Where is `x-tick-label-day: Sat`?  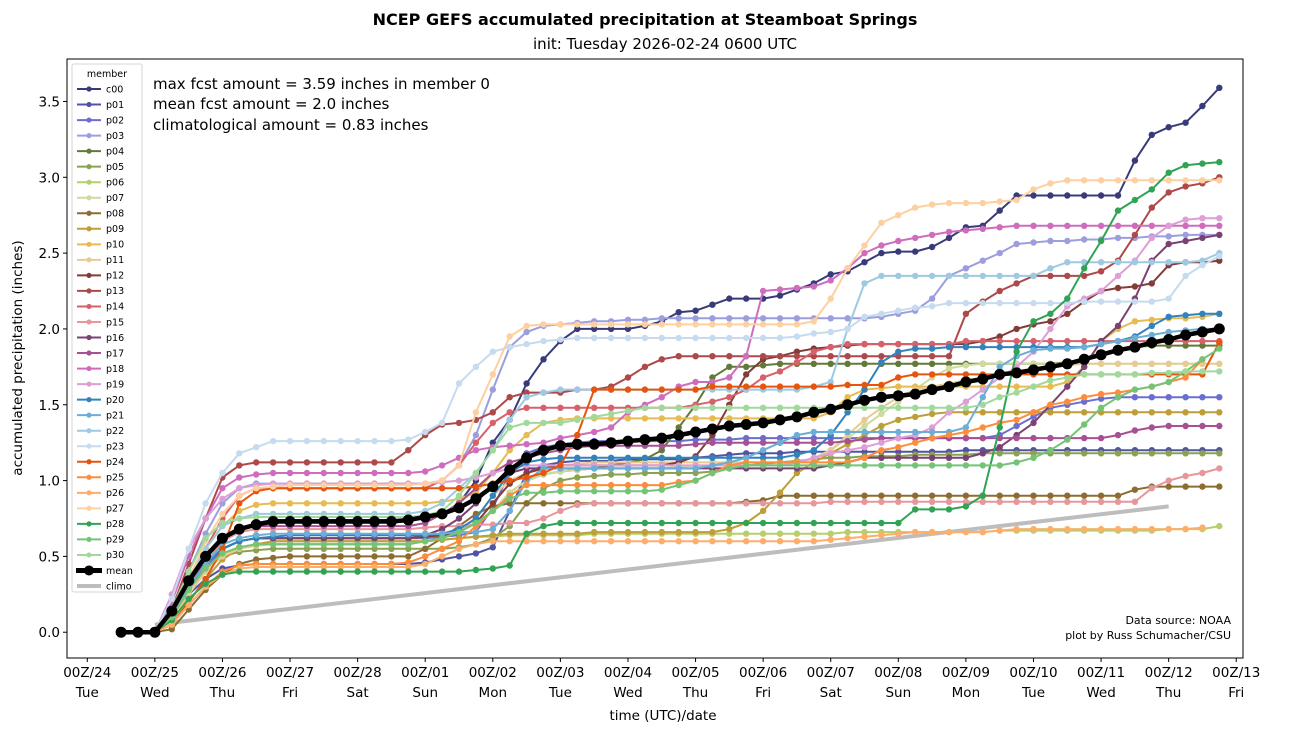 x-tick-label-day: Sat is located at coordinates (358, 693).